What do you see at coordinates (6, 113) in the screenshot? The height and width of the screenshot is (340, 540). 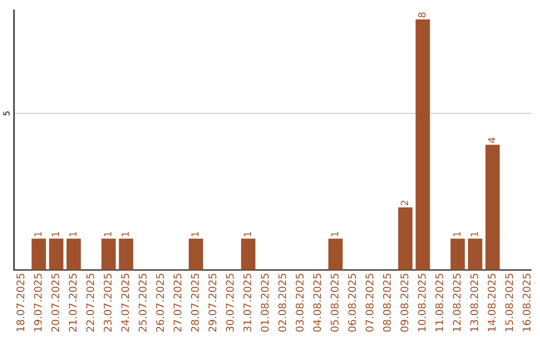 I see `y-tick-label: 5` at bounding box center [6, 113].